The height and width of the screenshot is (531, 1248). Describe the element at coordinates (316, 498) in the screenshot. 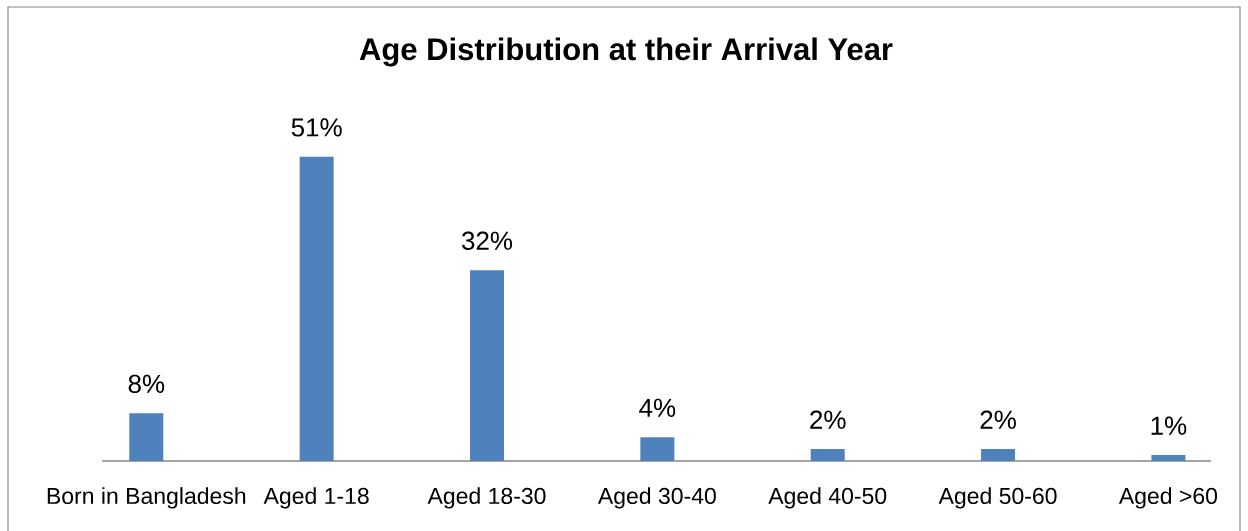

I see `x-tick-label: Aged 1-18` at that location.